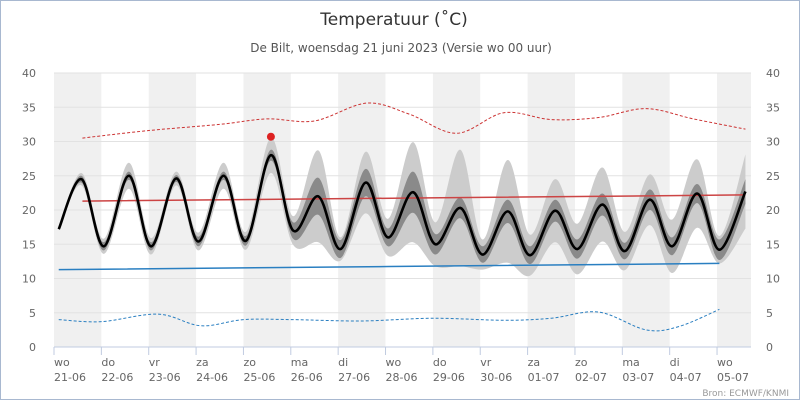  What do you see at coordinates (773, 244) in the screenshot?
I see `y-tick-label-right: 15` at bounding box center [773, 244].